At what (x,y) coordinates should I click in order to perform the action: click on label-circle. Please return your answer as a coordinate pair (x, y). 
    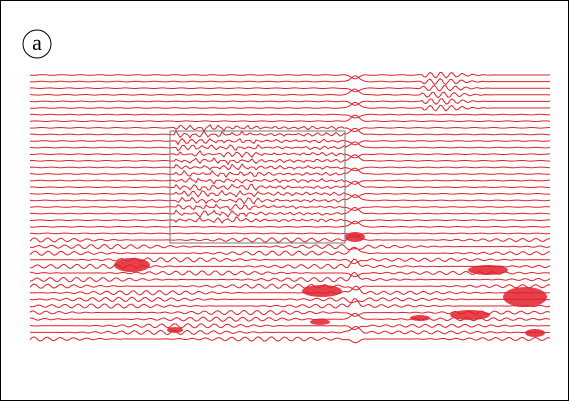
    Looking at the image, I should click on (37, 44).